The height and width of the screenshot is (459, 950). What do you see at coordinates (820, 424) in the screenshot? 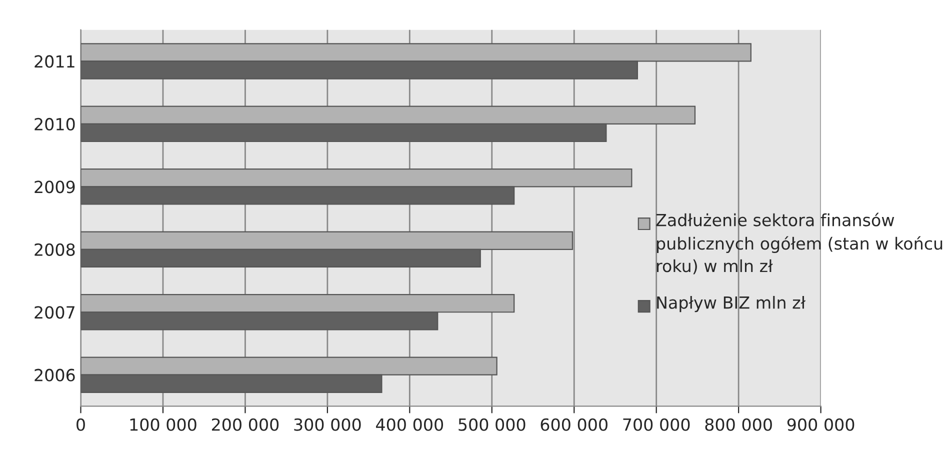
I see `x-tick-label: 900 000` at bounding box center [820, 424].